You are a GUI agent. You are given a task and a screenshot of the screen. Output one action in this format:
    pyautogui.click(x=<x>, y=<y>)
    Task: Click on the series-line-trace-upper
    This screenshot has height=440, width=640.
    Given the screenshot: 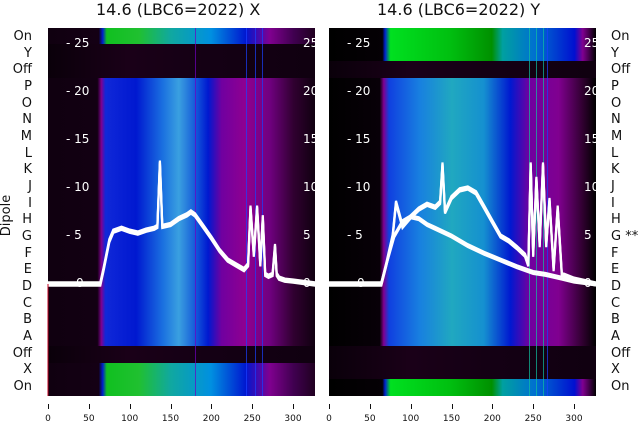 What is the action you would take?
    pyautogui.click(x=463, y=226)
    